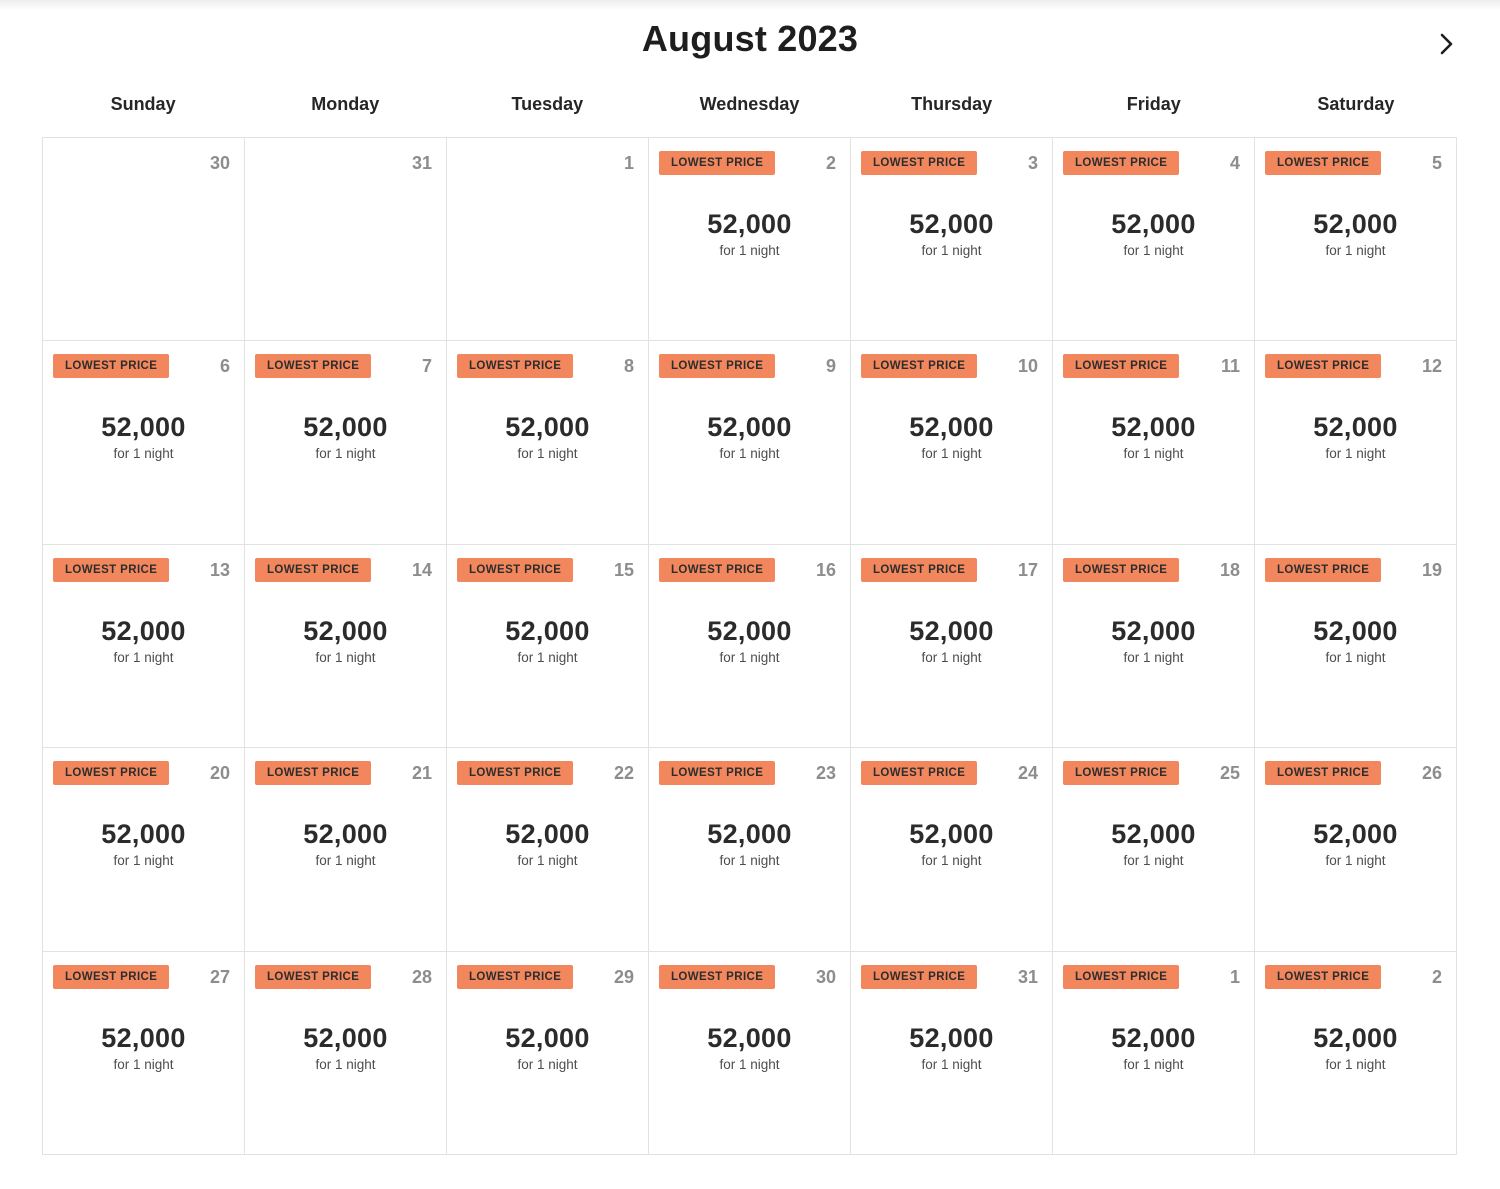 This screenshot has height=1189, width=1500. I want to click on day-number: 21, so click(421, 773).